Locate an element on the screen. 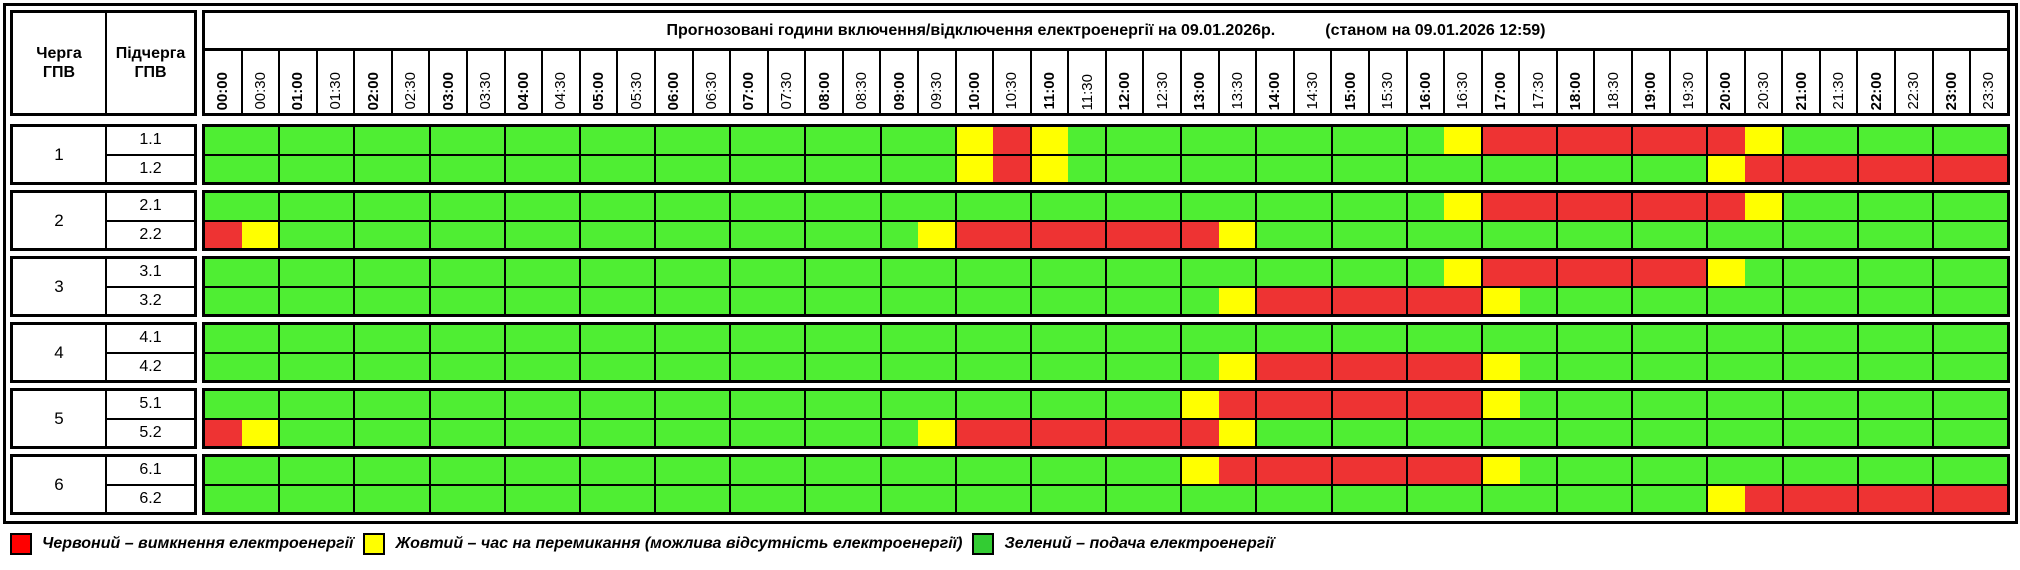 This screenshot has height=570, width=2020. time-label-text: 12:30 is located at coordinates (1162, 91).